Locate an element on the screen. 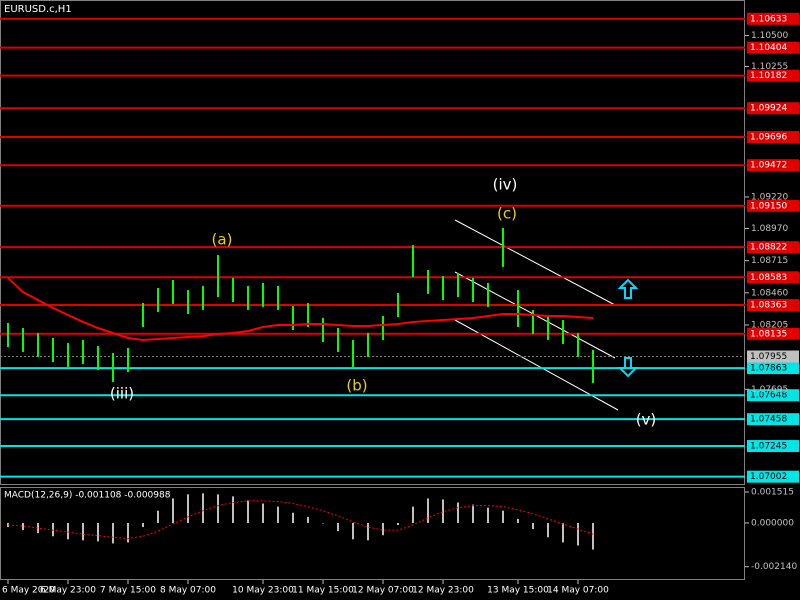 This screenshot has height=600, width=800. current-price-box is located at coordinates (773, 356).